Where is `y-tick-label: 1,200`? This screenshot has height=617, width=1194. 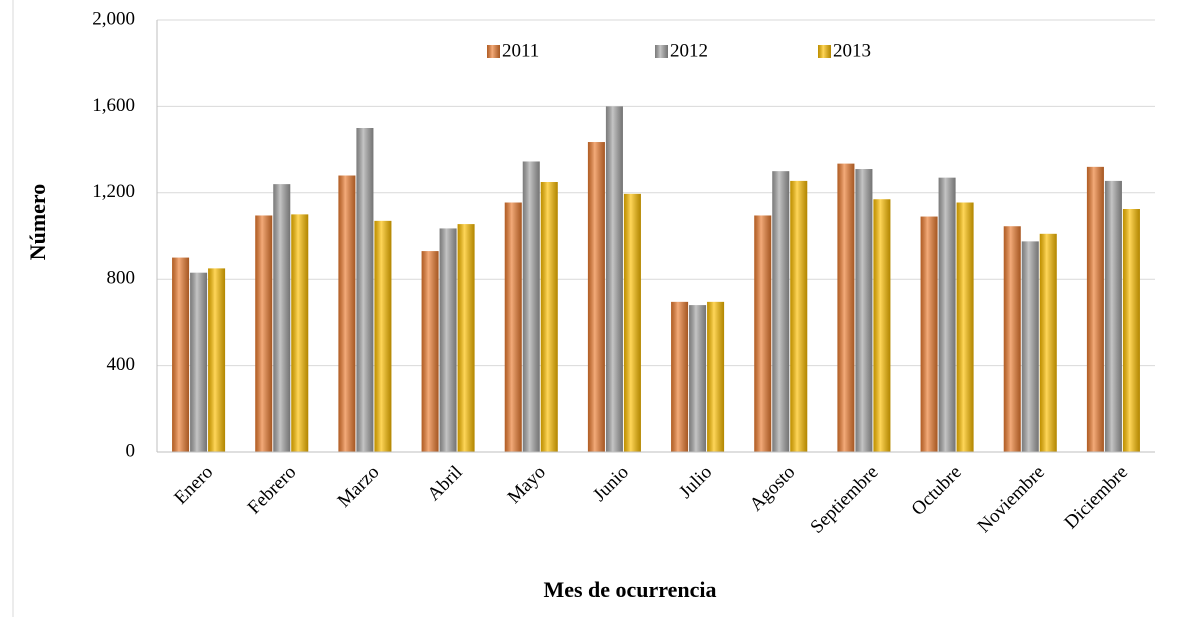 y-tick-label: 1,200 is located at coordinates (113, 191).